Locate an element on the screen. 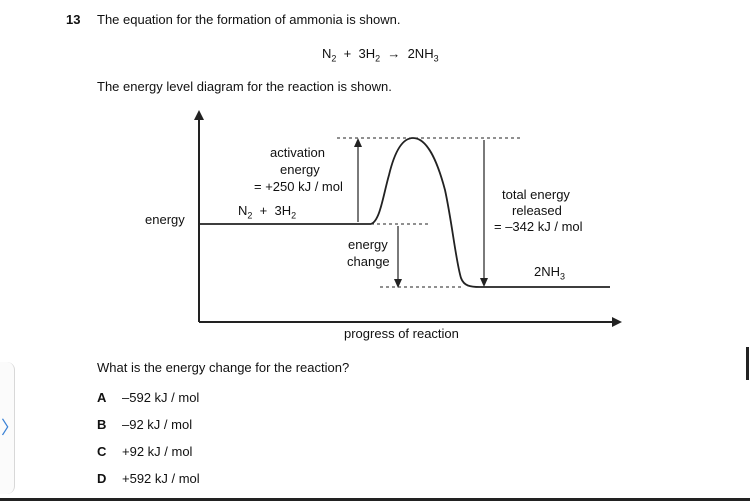  eq-plus: + is located at coordinates (347, 53).